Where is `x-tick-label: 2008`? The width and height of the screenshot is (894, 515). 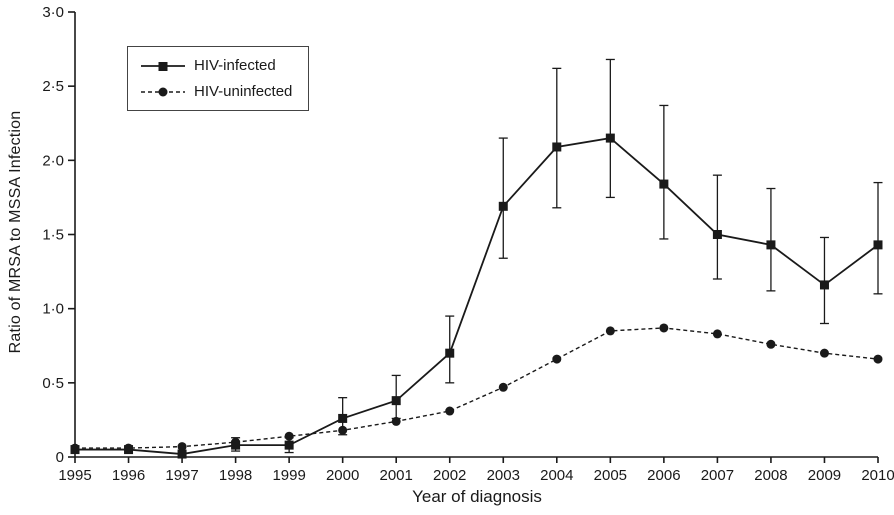 x-tick-label: 2008 is located at coordinates (770, 475).